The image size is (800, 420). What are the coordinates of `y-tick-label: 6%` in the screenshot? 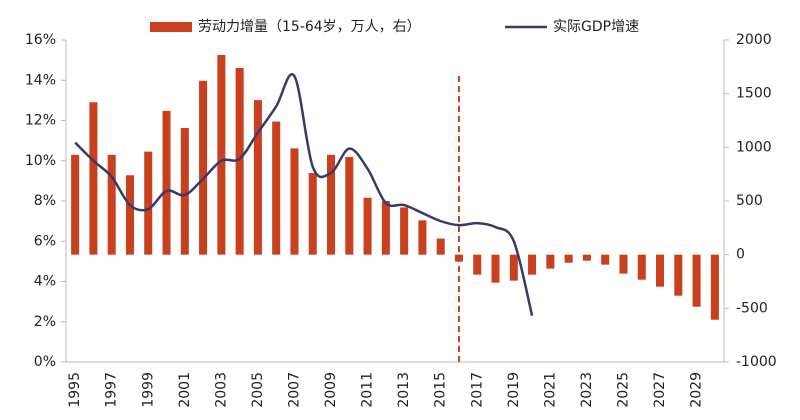 It's located at (45, 241).